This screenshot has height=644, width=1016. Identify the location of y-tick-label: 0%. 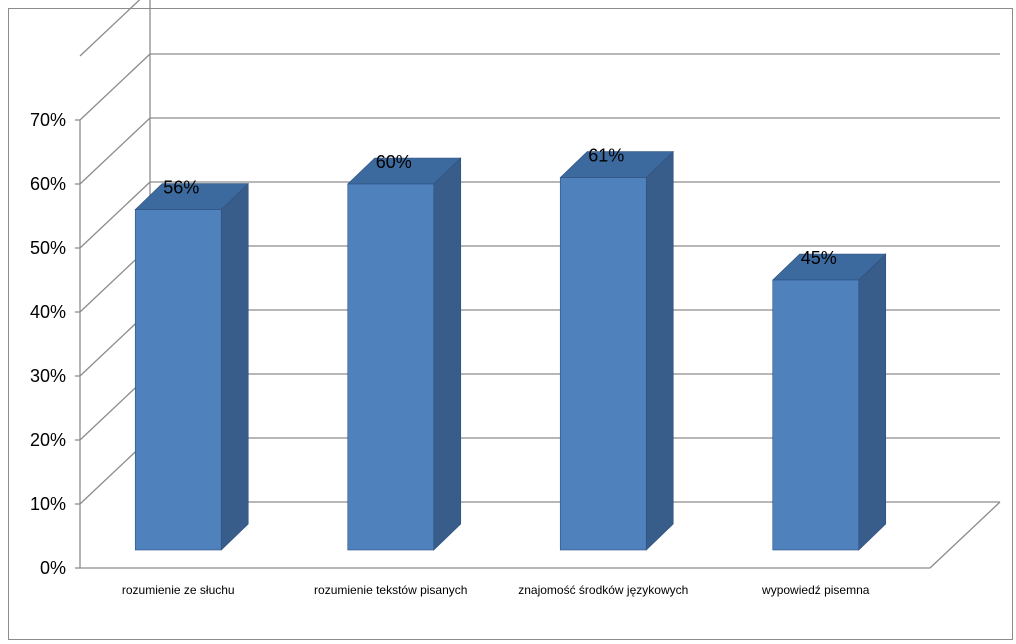
(53, 568).